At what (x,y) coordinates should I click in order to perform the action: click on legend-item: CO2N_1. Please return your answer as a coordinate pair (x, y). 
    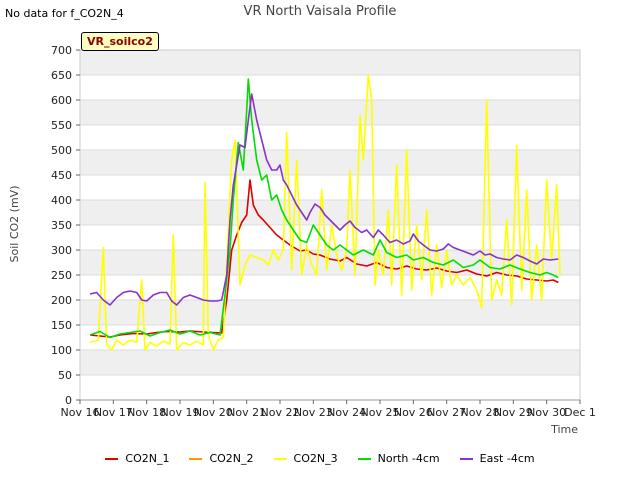
    Looking at the image, I should click on (137, 458).